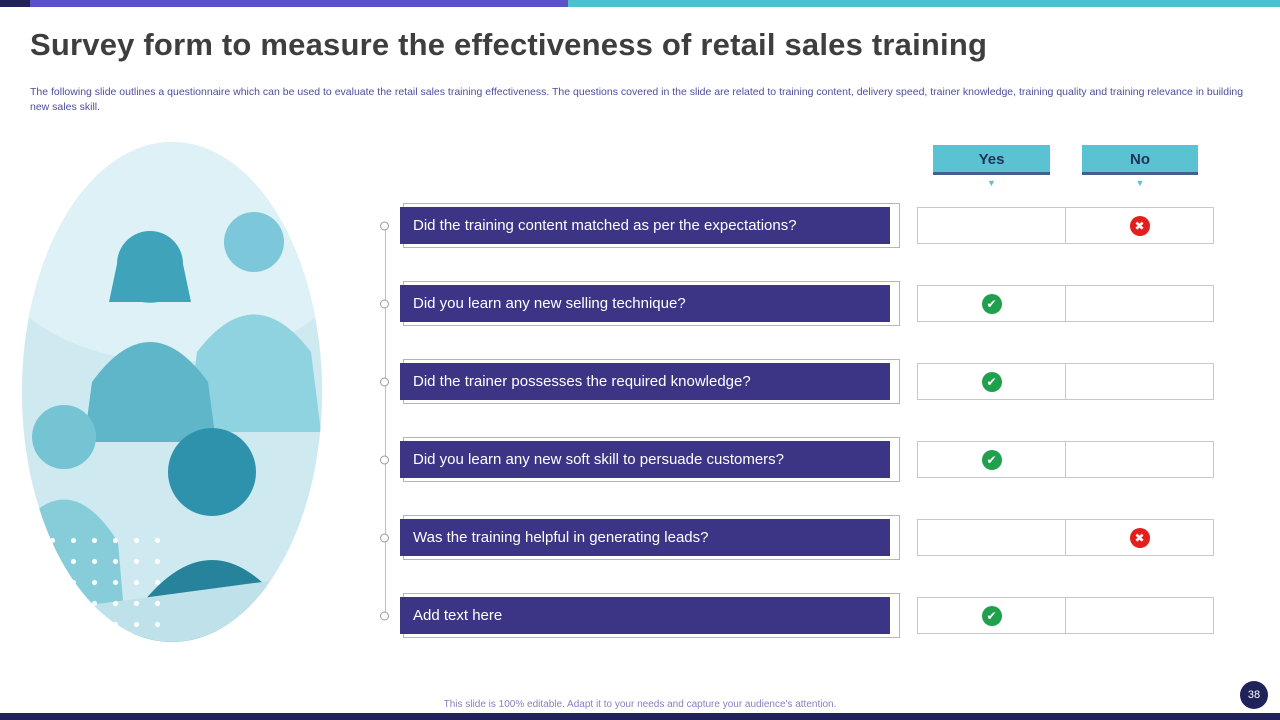 This screenshot has height=720, width=1280. Describe the element at coordinates (15, 3) in the screenshot. I see `top-bar-navy-segment` at that location.